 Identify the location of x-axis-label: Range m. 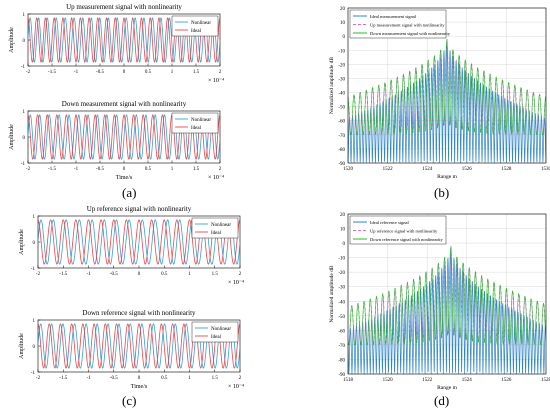
(447, 388).